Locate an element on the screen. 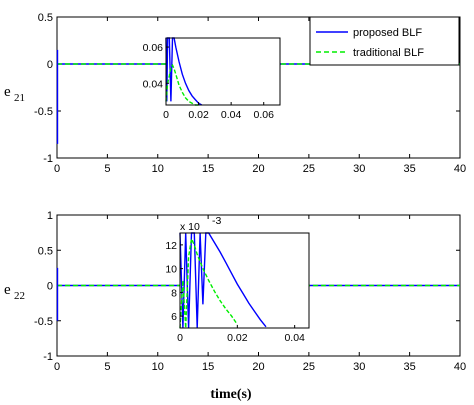 This screenshot has width=474, height=405. legend: proposed BLF traditional BLF is located at coordinates (384, 41).